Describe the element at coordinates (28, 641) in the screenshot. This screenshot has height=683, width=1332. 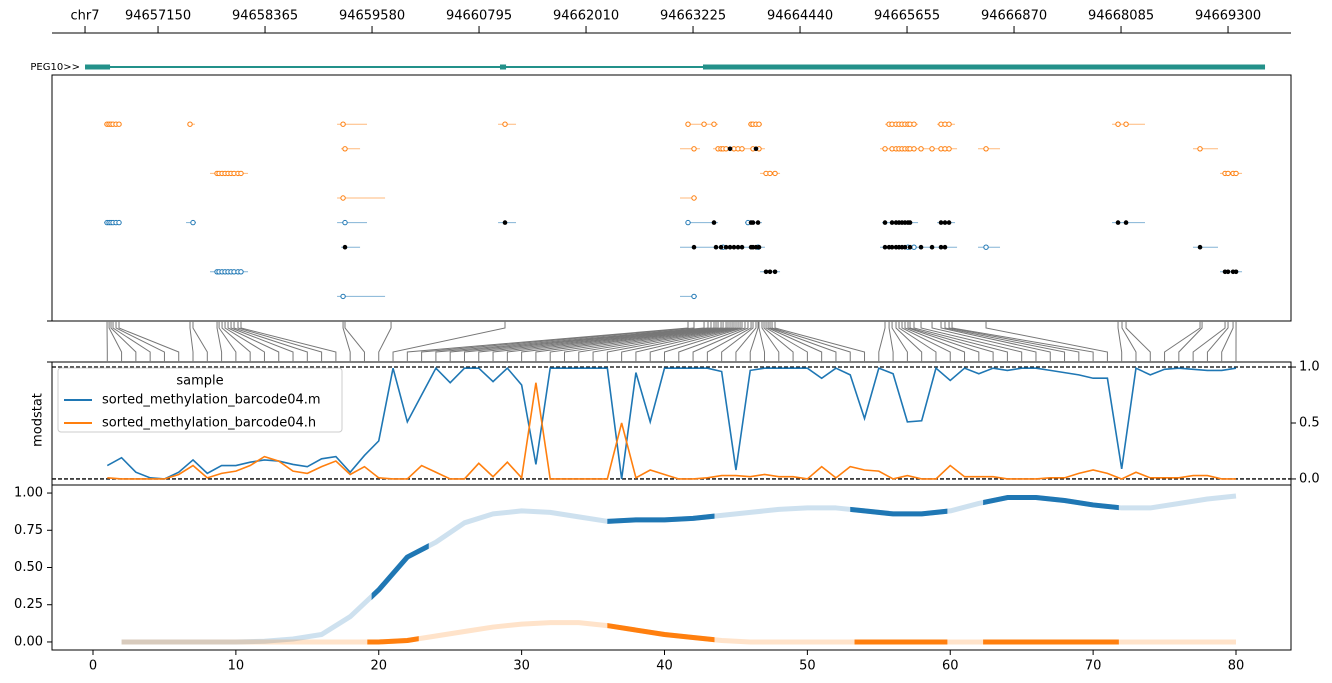
I see `y-tick-label: 0.00` at that location.